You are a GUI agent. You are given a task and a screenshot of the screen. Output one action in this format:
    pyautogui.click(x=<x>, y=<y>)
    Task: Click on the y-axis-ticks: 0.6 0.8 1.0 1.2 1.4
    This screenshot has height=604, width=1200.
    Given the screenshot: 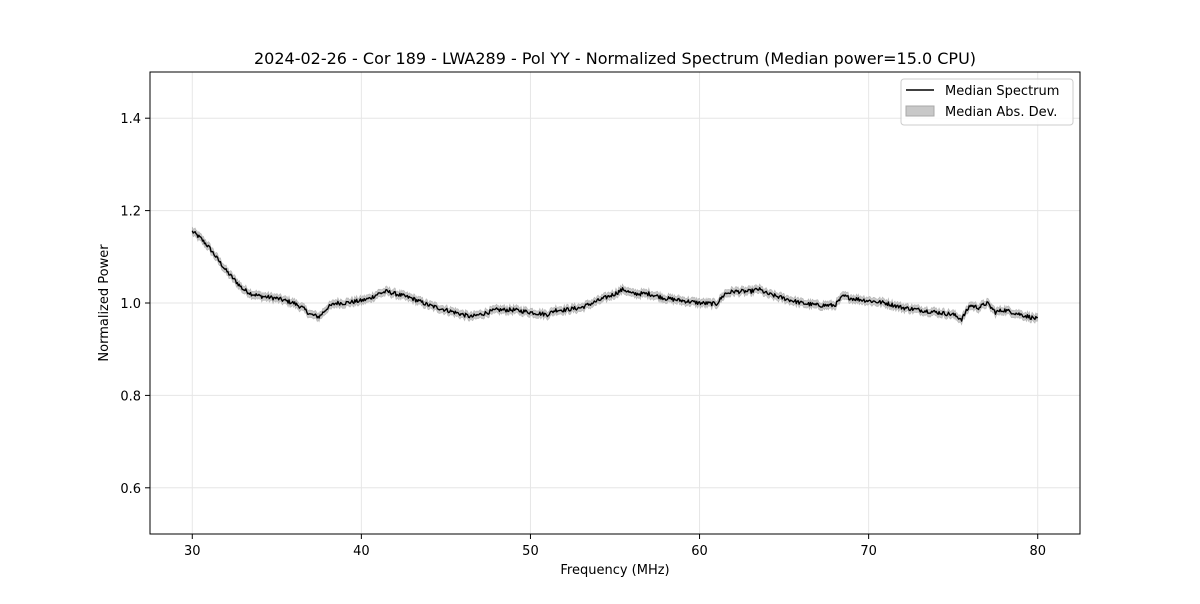 What is the action you would take?
    pyautogui.click(x=135, y=304)
    